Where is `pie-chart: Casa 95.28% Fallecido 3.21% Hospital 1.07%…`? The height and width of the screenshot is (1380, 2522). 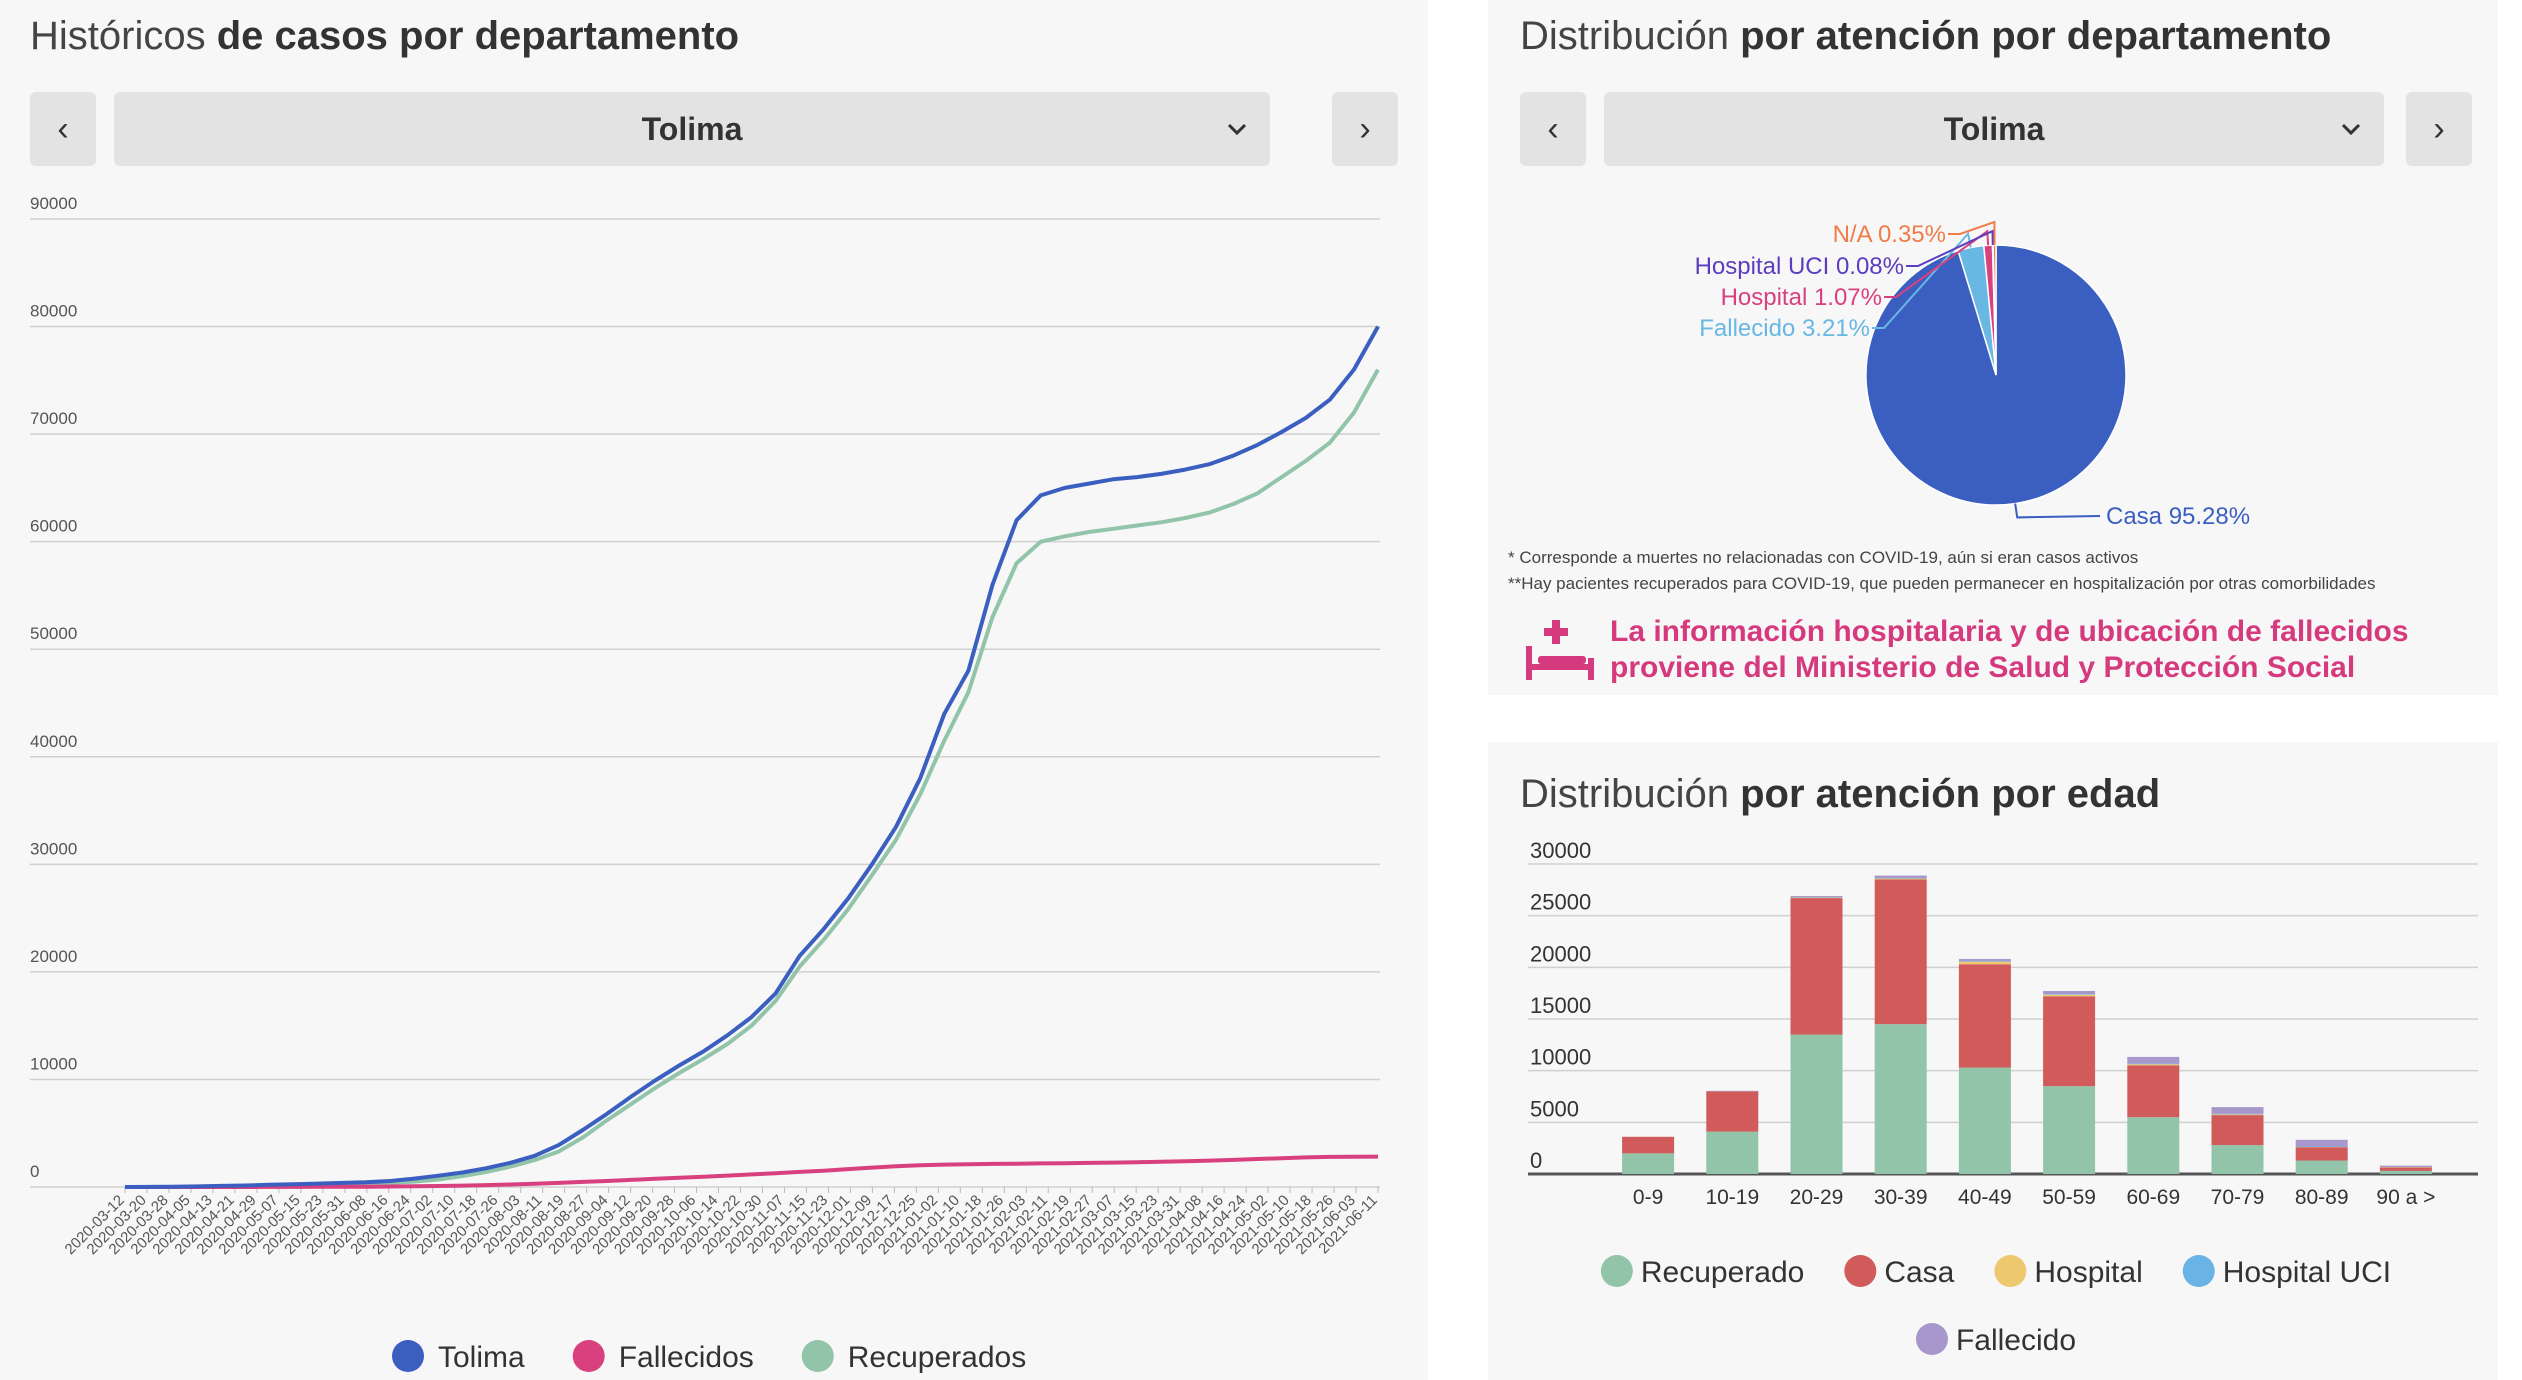 pie-chart: Casa 95.28% Fallecido 3.21% Hospital 1.07%… is located at coordinates (1972, 375).